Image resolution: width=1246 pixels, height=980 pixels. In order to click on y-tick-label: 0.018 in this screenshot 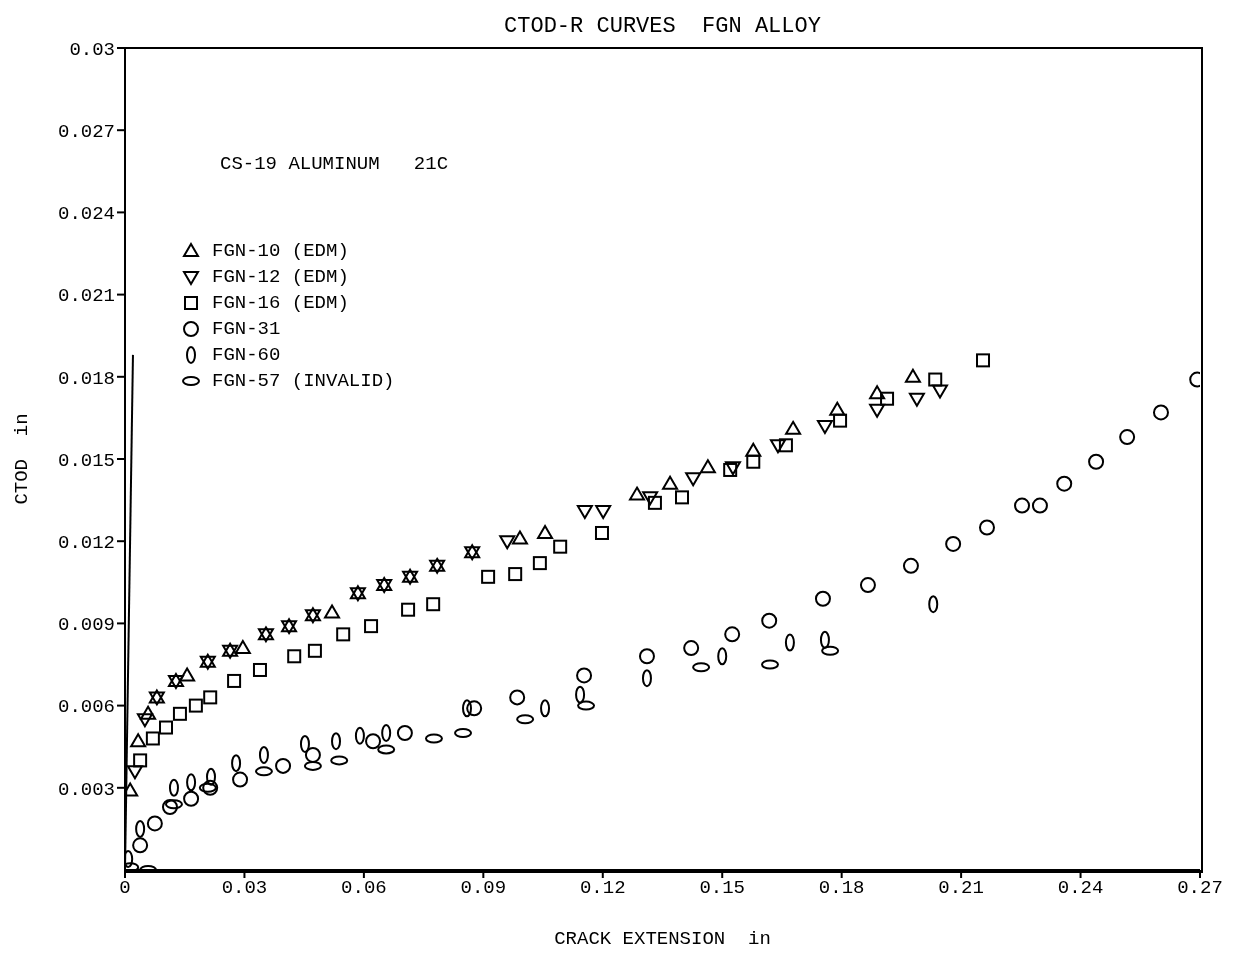, I will do `click(86, 378)`.